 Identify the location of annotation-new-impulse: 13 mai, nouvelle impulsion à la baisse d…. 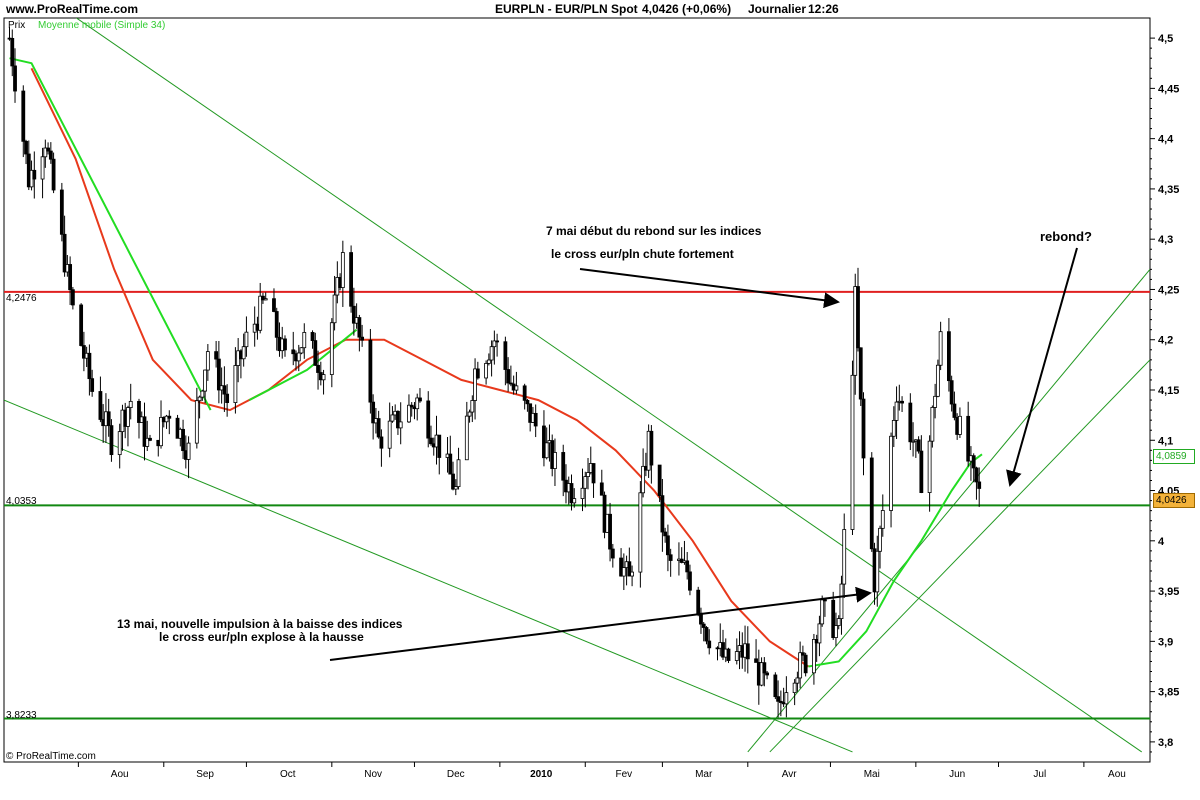
(260, 624).